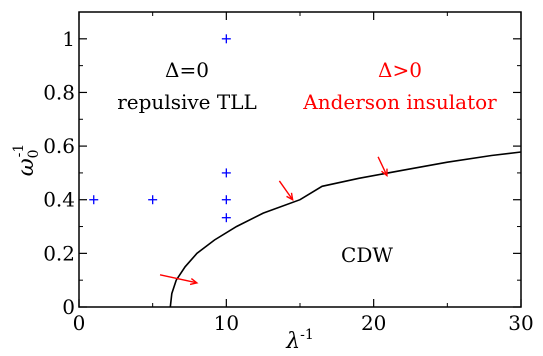 The height and width of the screenshot is (356, 543). Describe the element at coordinates (373, 323) in the screenshot. I see `x-tick-label: 20` at that location.